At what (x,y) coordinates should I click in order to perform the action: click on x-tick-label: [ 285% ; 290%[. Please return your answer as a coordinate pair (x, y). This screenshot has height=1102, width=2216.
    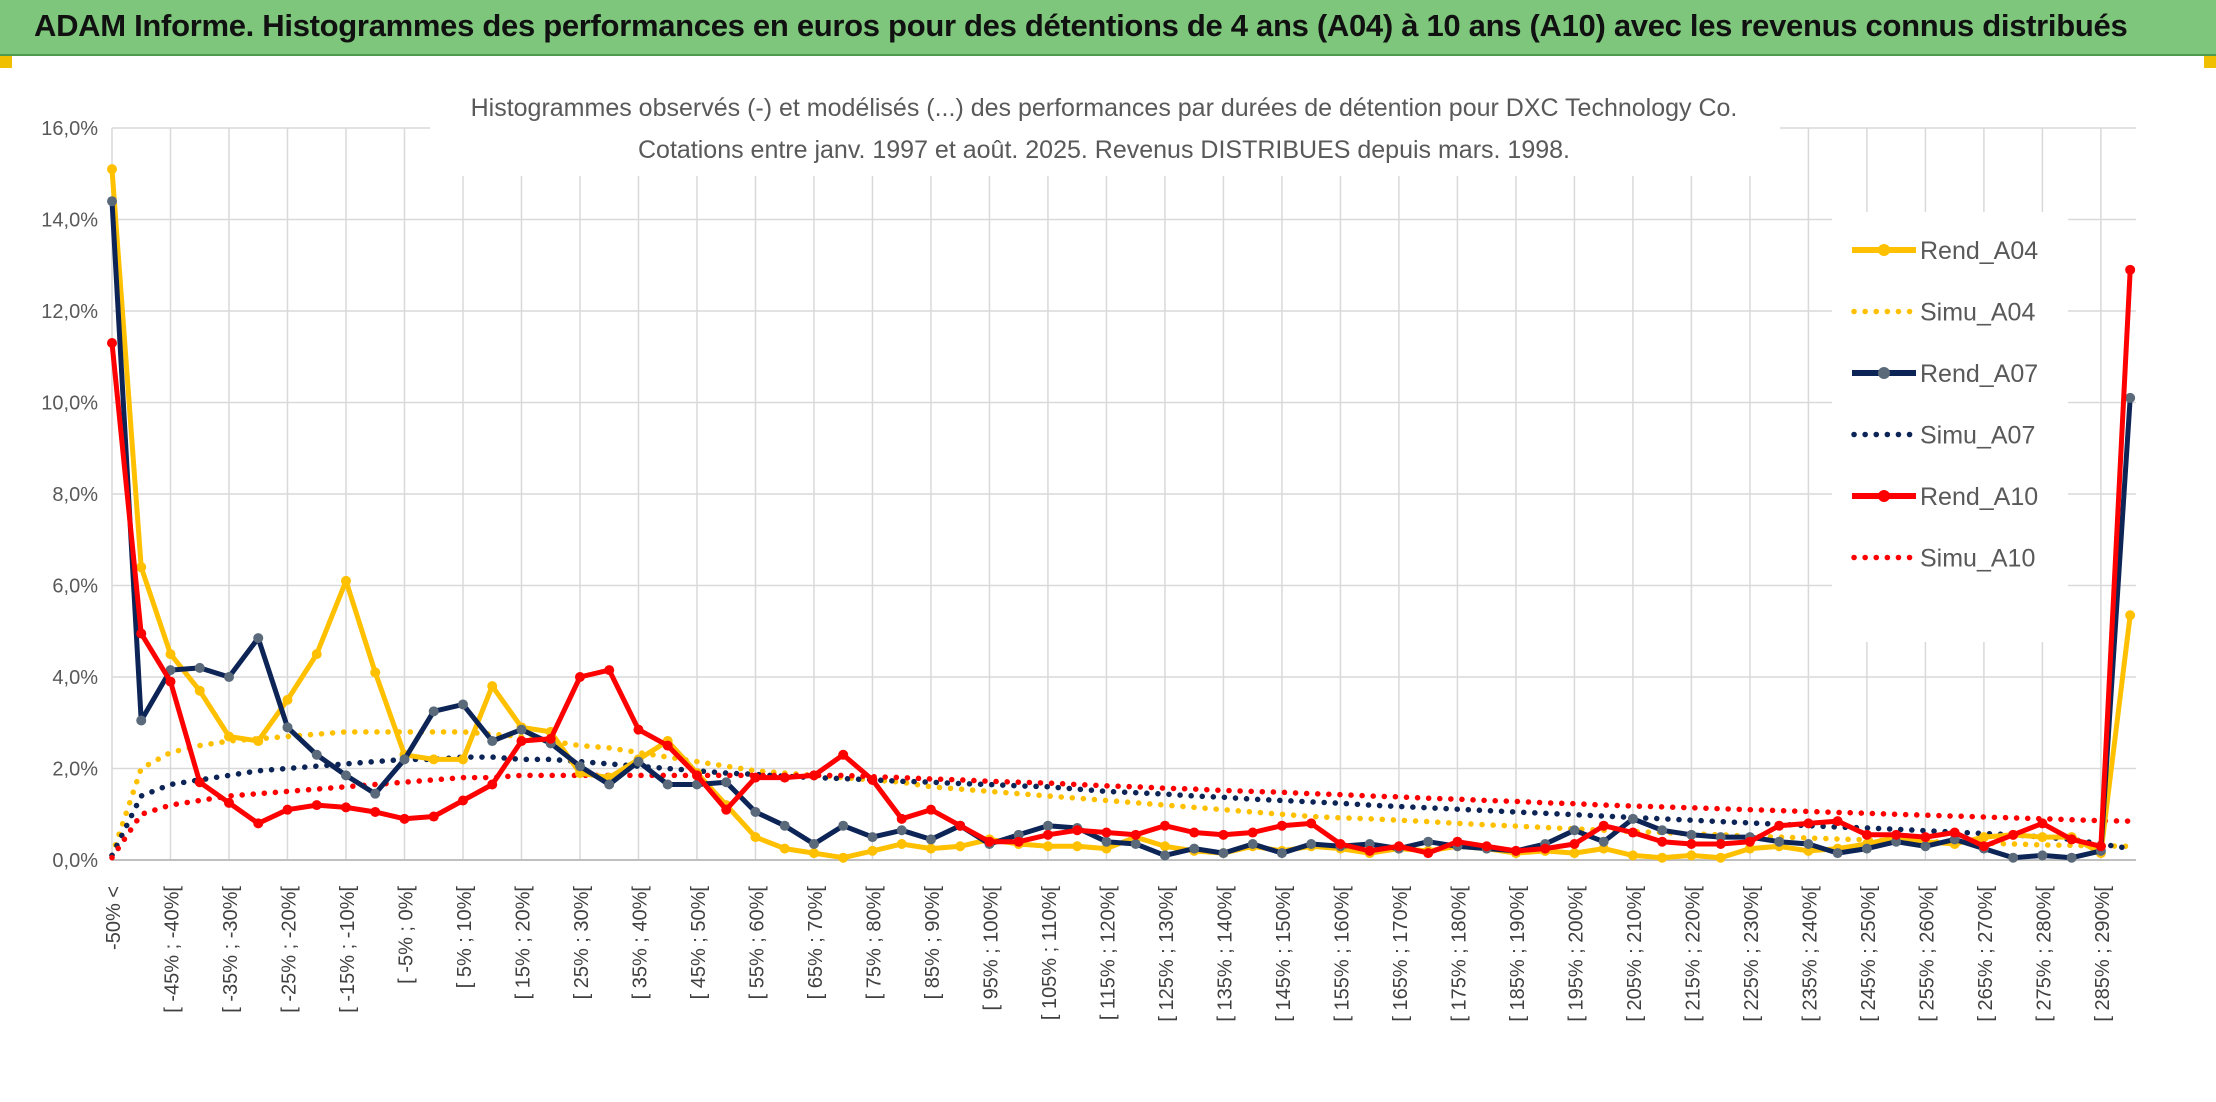
    Looking at the image, I should click on (2103, 954).